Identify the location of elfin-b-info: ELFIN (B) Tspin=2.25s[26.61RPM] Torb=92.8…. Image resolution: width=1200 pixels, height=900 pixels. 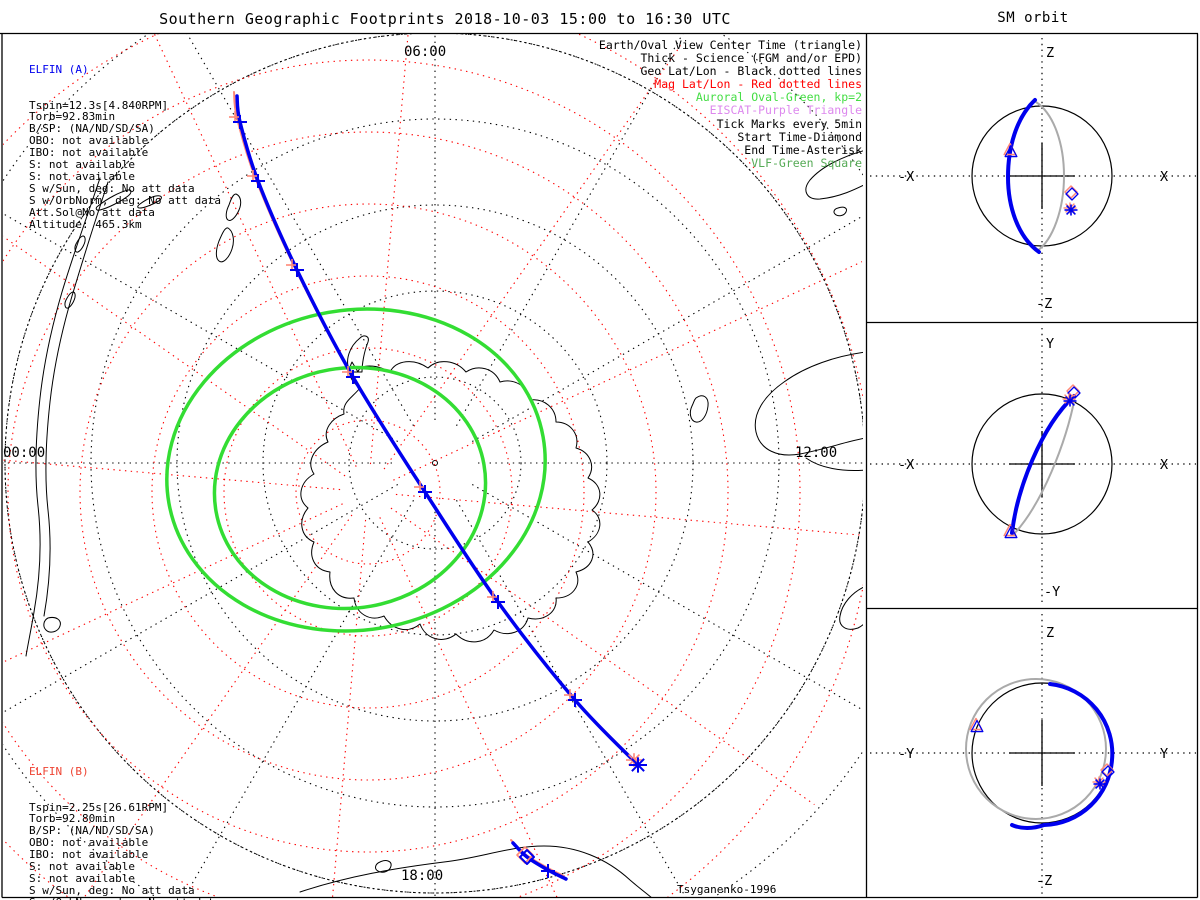
(125, 821).